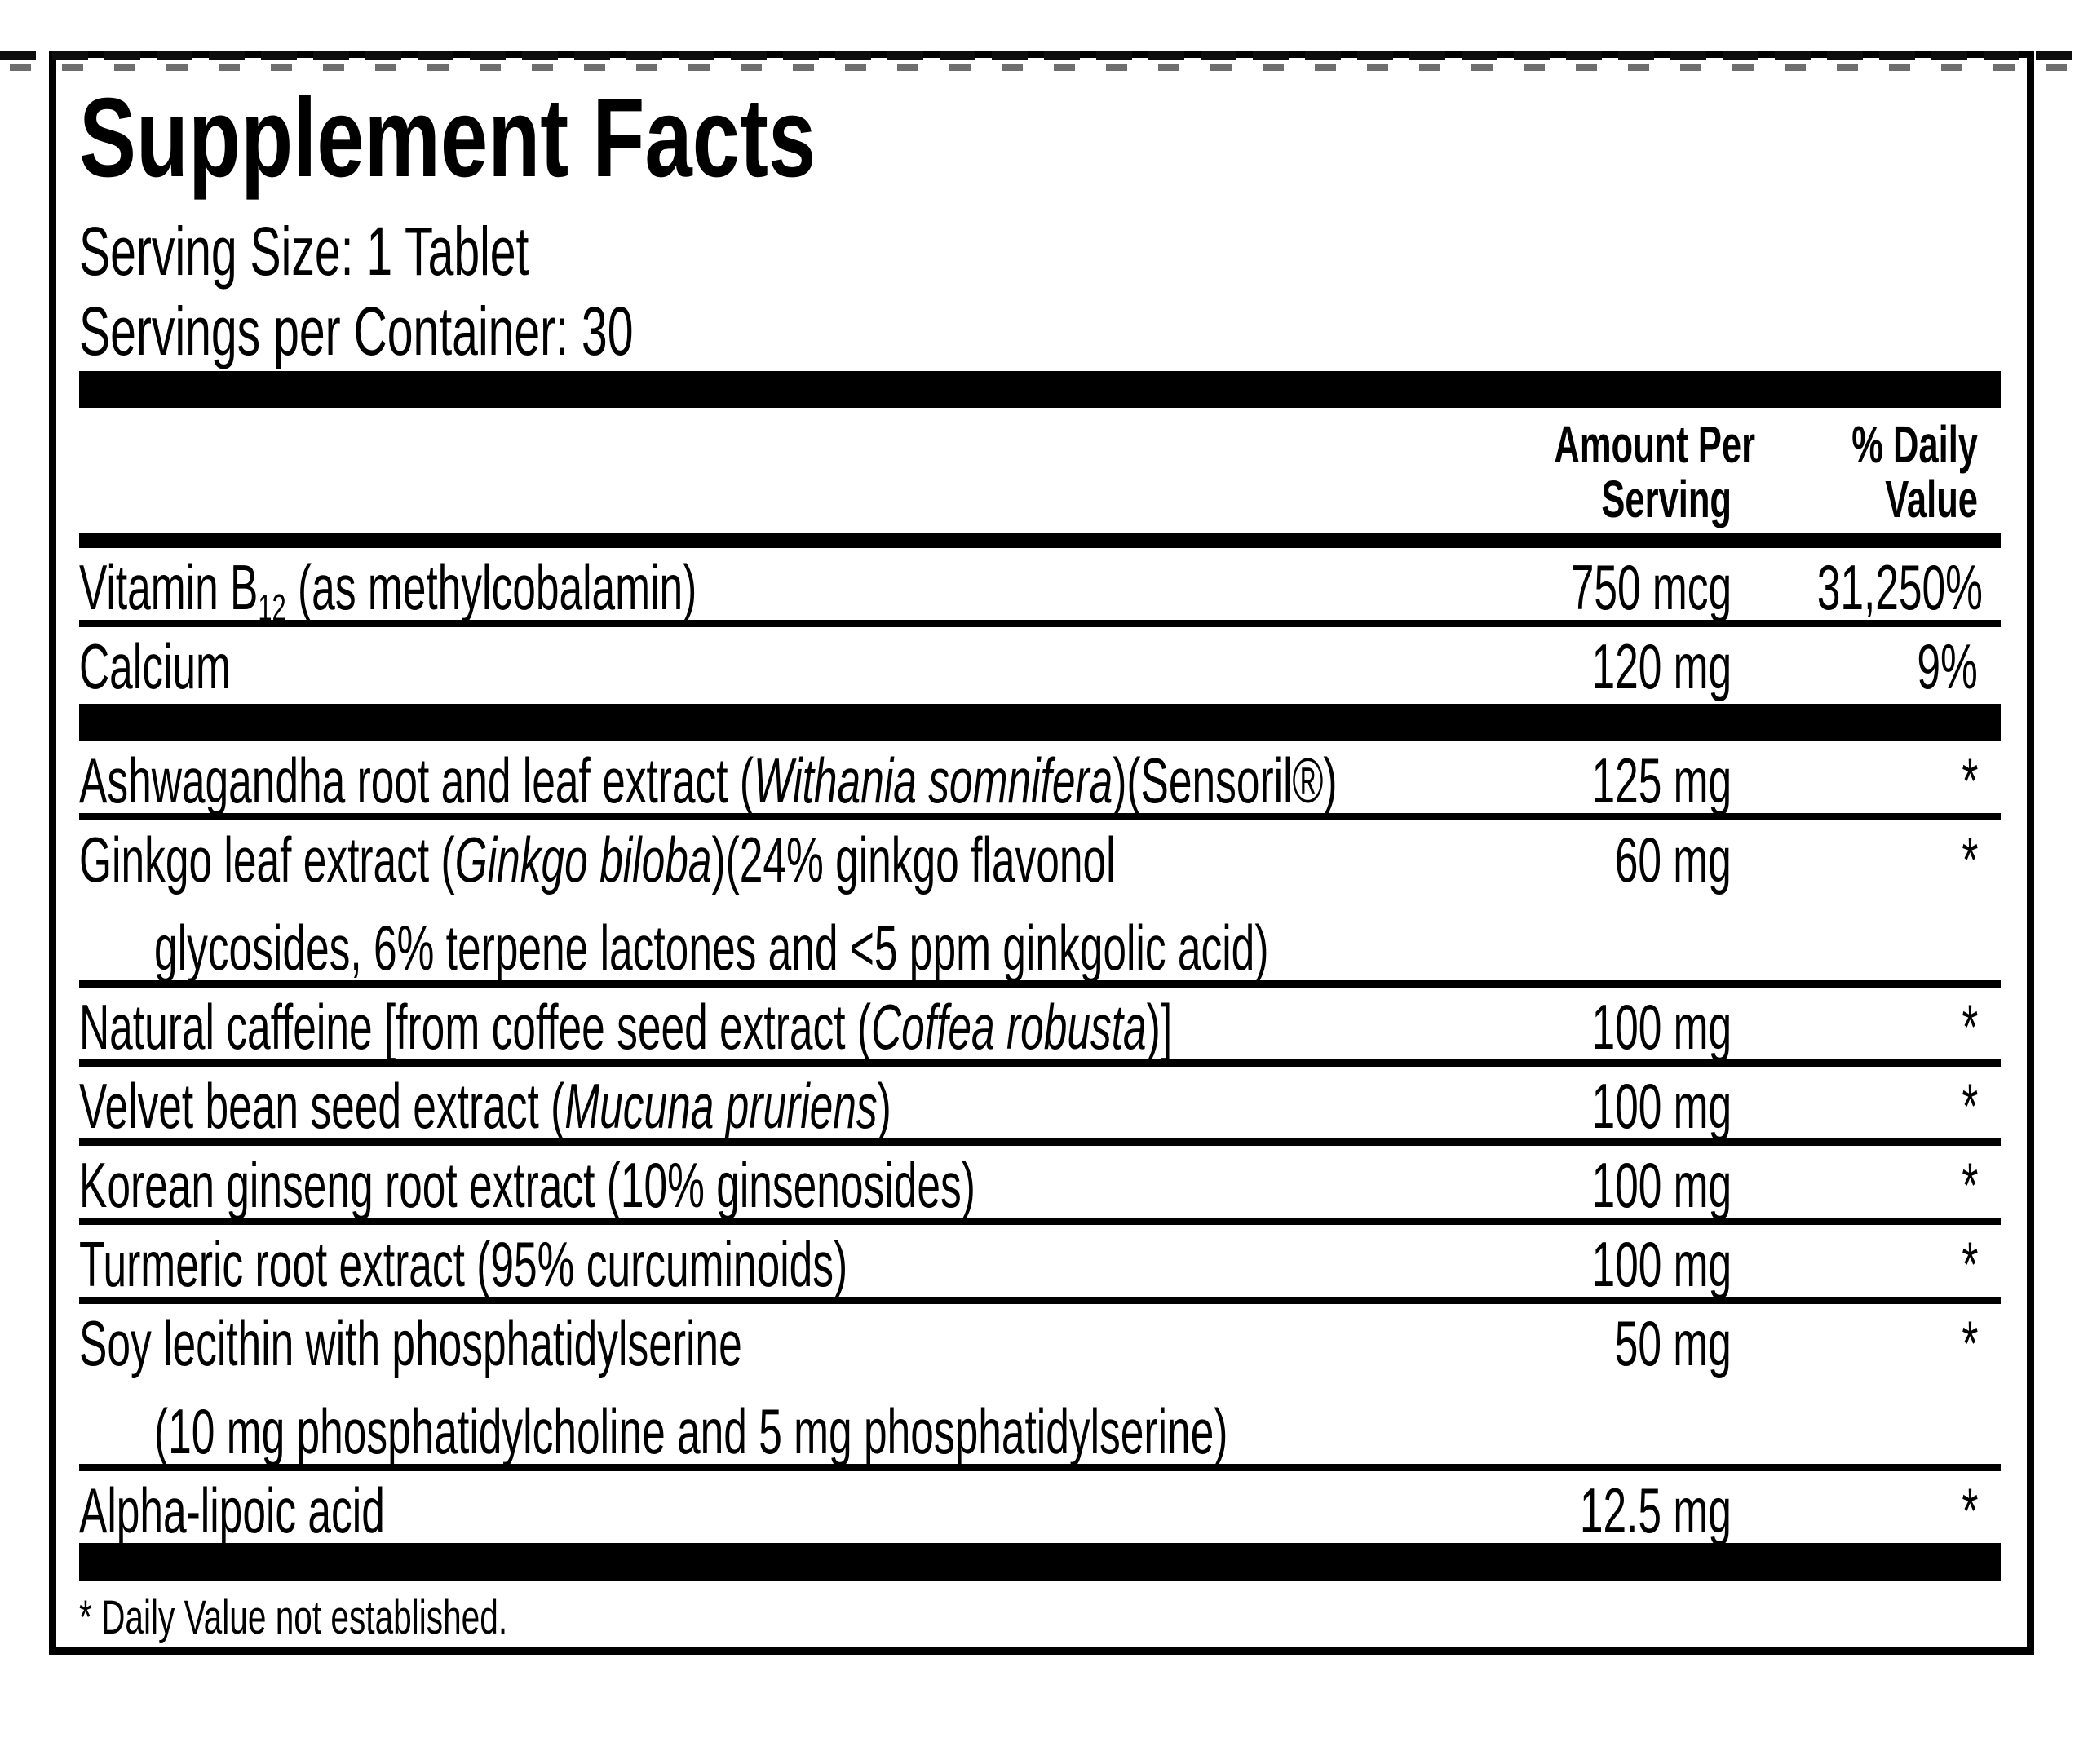 The height and width of the screenshot is (1764, 2088). What do you see at coordinates (1947, 666) in the screenshot?
I see `daily-value: 9%` at bounding box center [1947, 666].